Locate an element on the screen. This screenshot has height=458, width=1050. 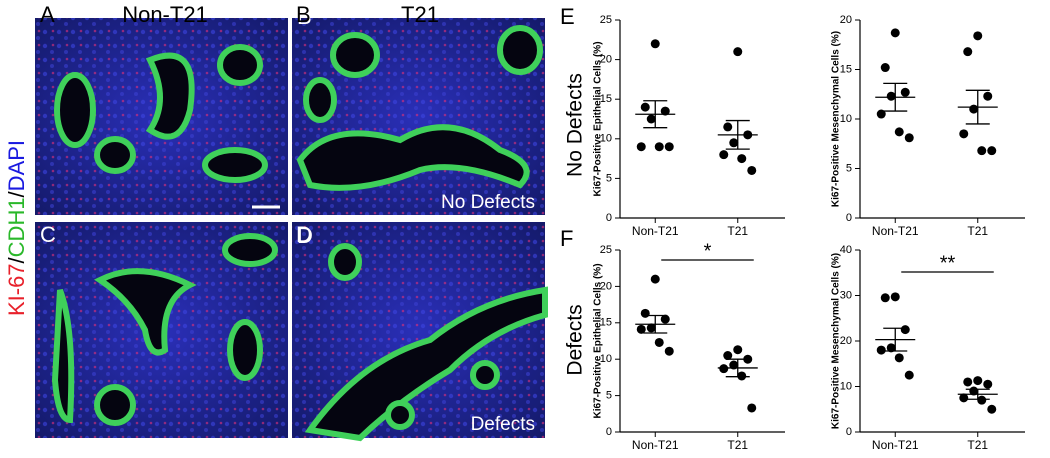
y-tick-label: 40 is located at coordinates (846, 250).